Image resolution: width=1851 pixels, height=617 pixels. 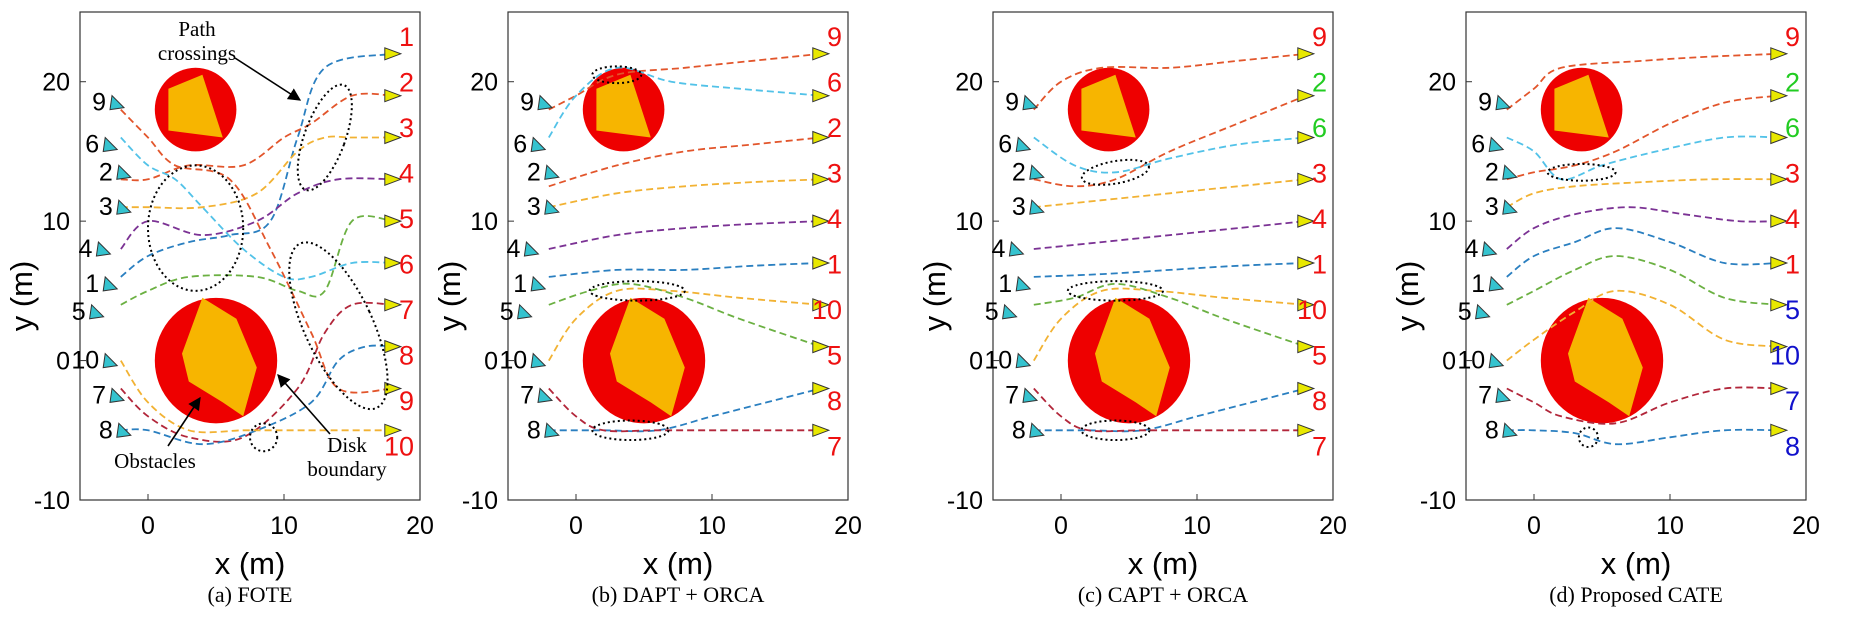 I want to click on x-tick-label: 10, so click(x=1197, y=526).